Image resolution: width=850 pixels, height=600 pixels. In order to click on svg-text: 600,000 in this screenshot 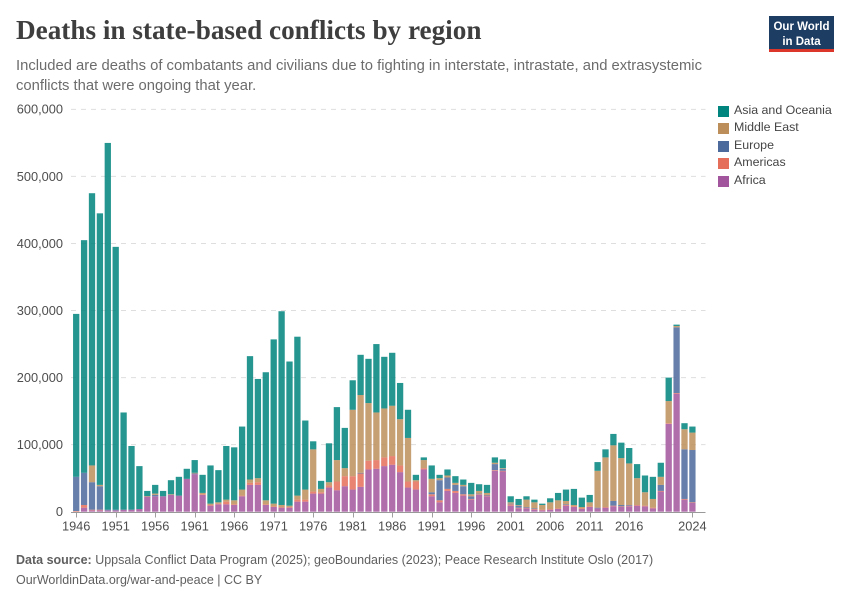, I will do `click(40, 109)`.